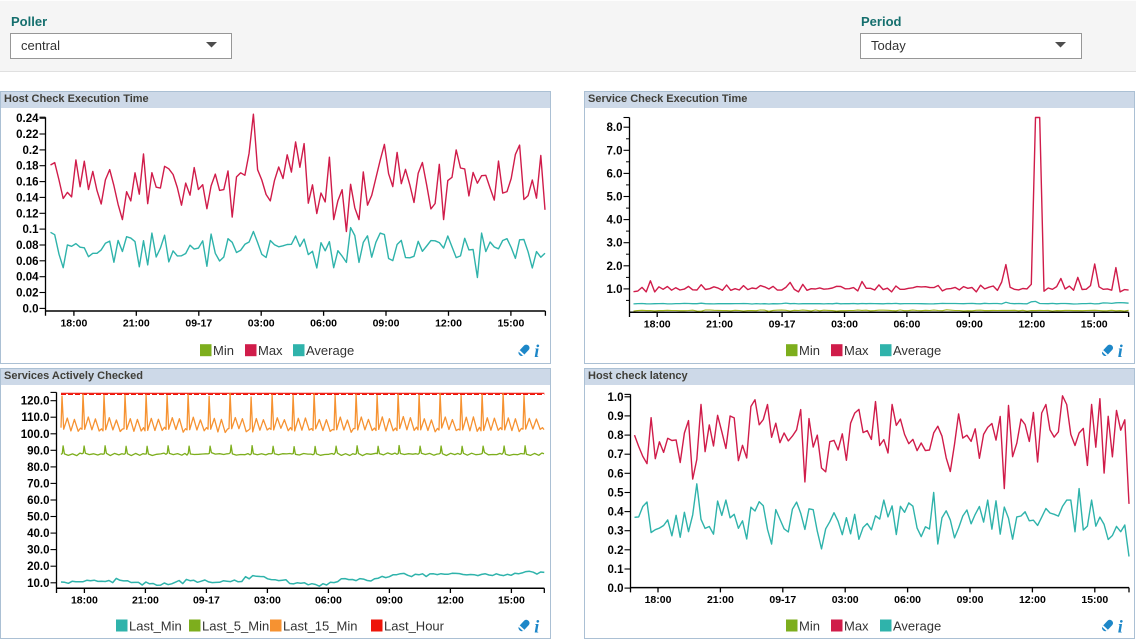 The width and height of the screenshot is (1136, 640). I want to click on svg-text: 120.0, so click(35, 402).